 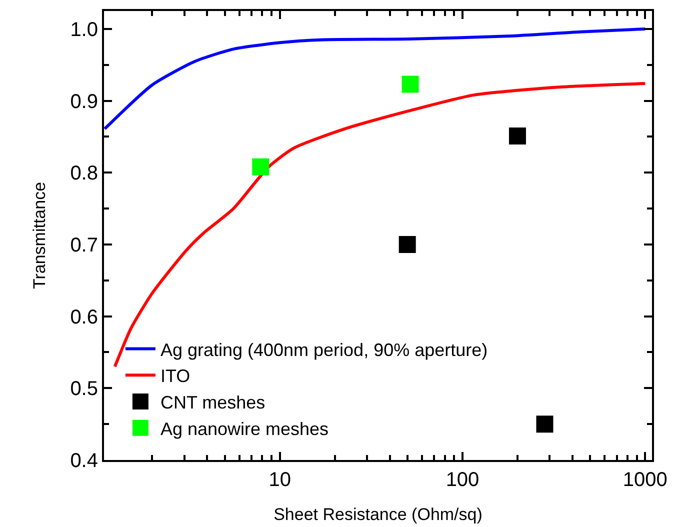 What do you see at coordinates (463, 480) in the screenshot?
I see `x-tick-label: 100` at bounding box center [463, 480].